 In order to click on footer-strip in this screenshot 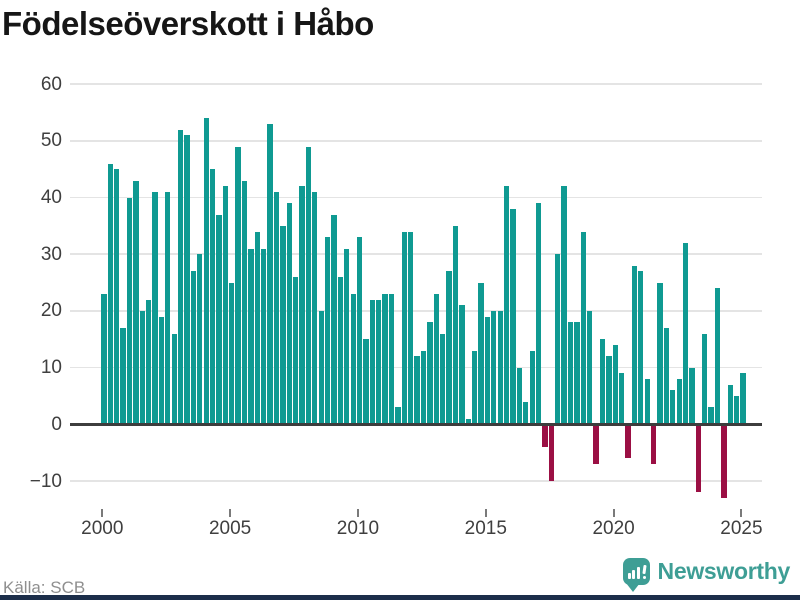, I will do `click(400, 597)`.